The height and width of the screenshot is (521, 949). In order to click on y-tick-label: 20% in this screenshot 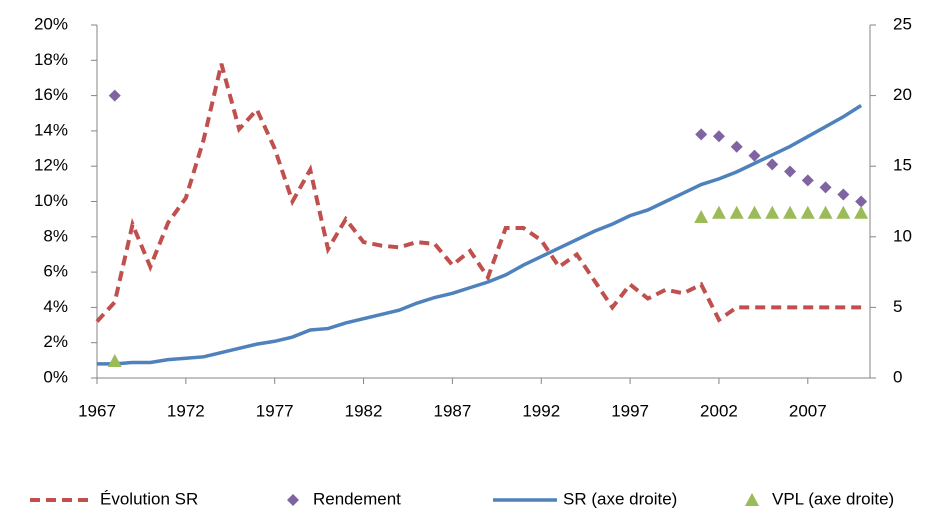, I will do `click(51, 23)`.